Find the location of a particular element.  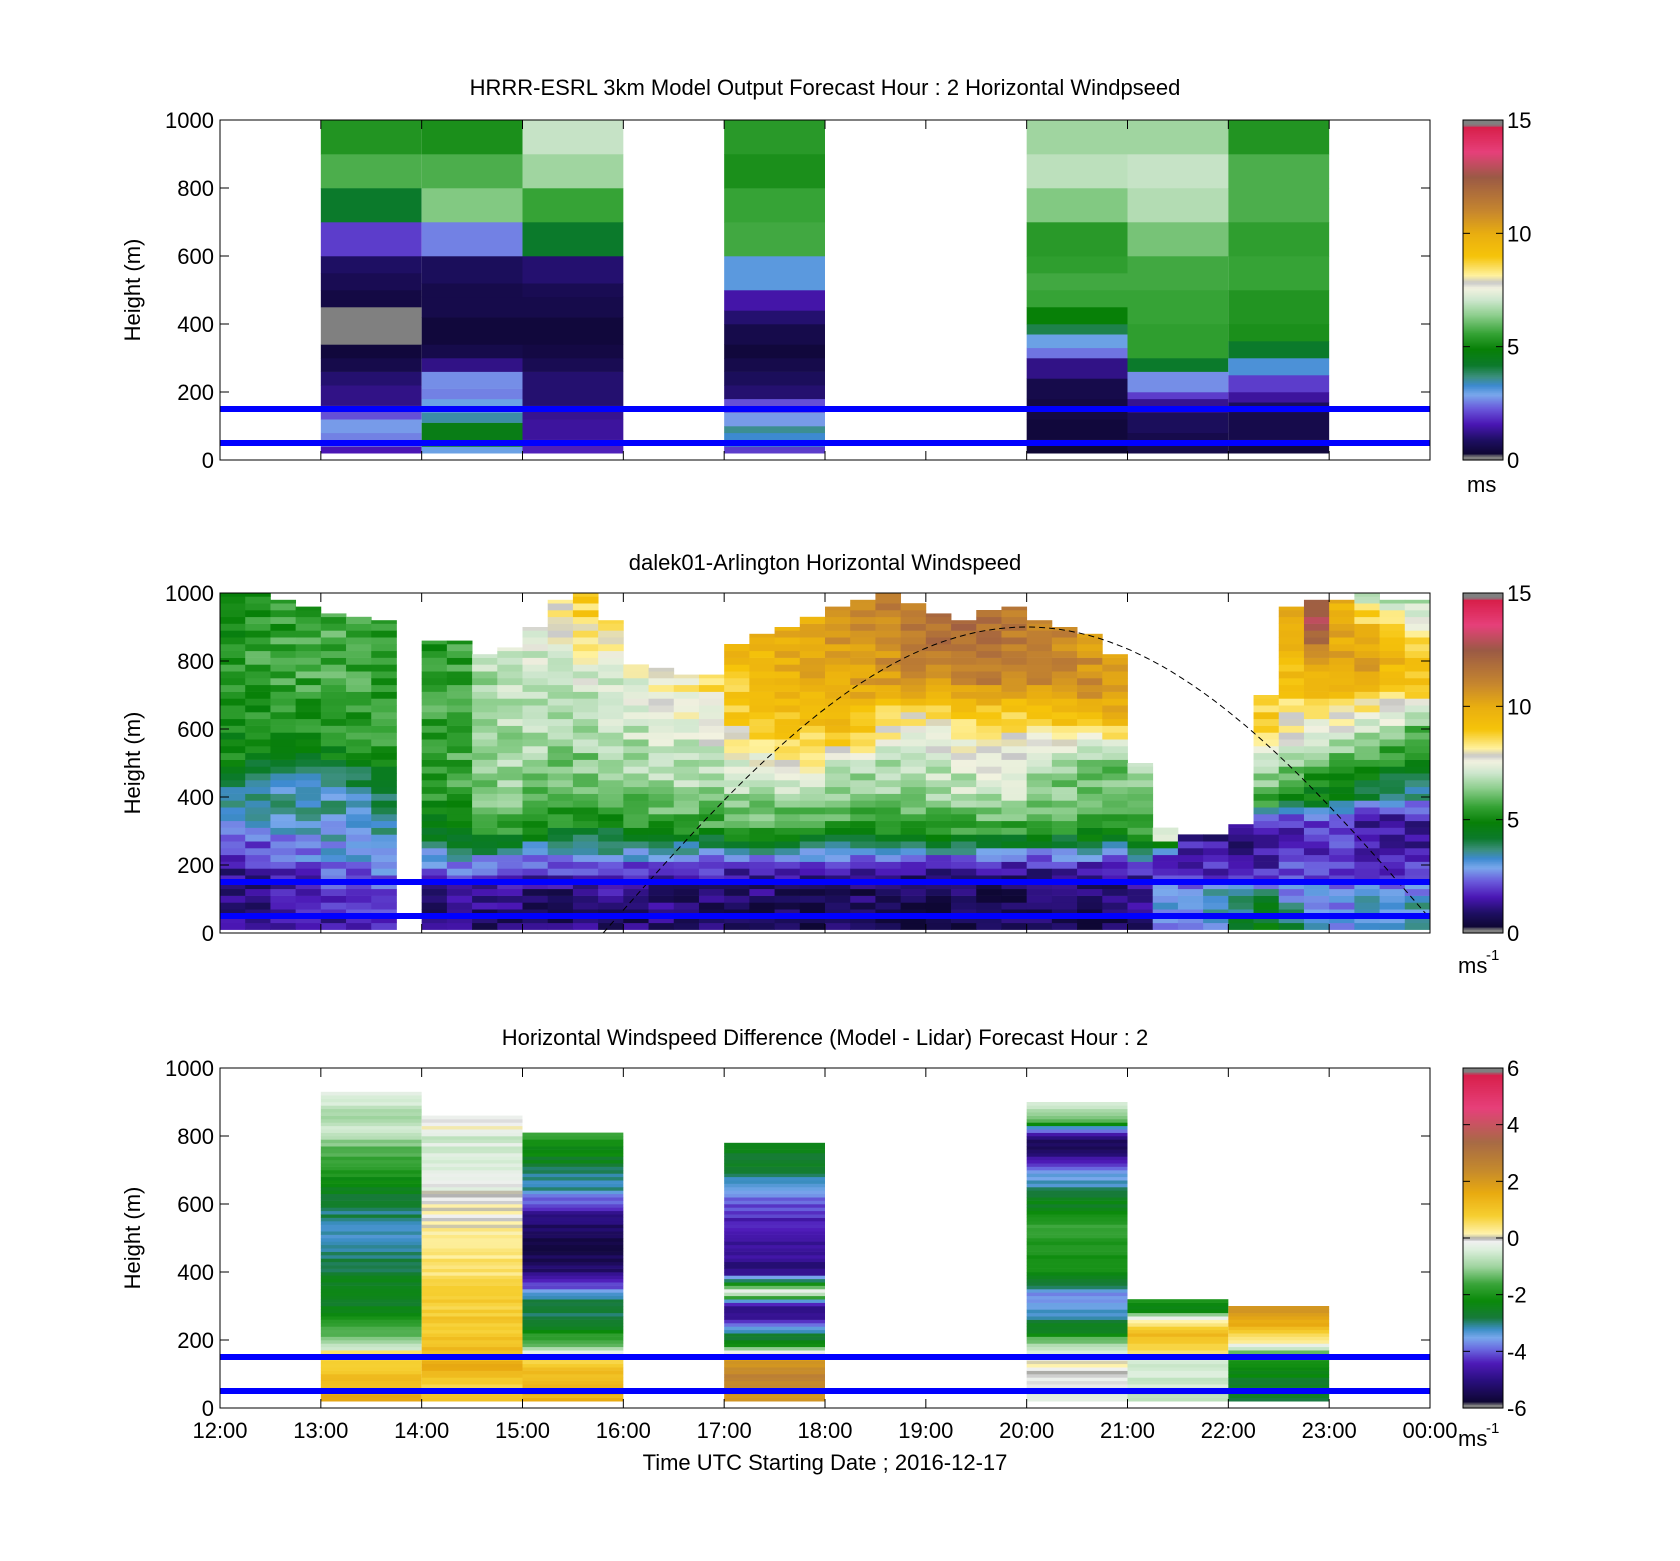

x-tick-label: 18:00 is located at coordinates (824, 1430).